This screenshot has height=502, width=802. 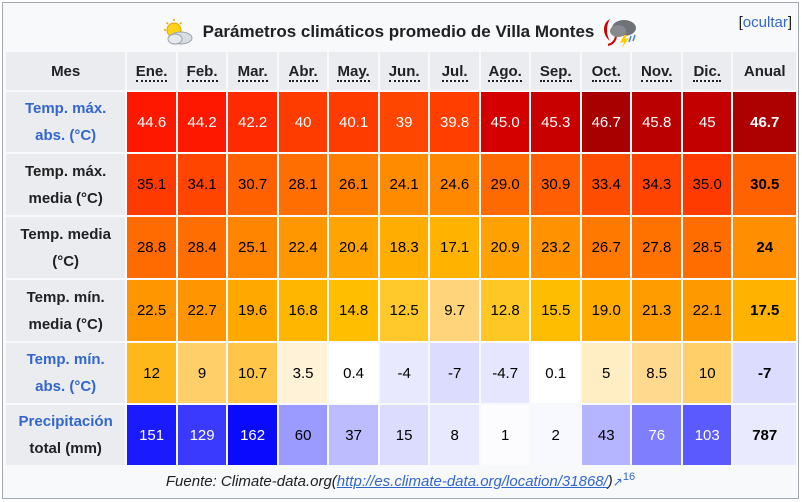 What do you see at coordinates (65, 421) in the screenshot?
I see `row-header-line1: Precipitación` at bounding box center [65, 421].